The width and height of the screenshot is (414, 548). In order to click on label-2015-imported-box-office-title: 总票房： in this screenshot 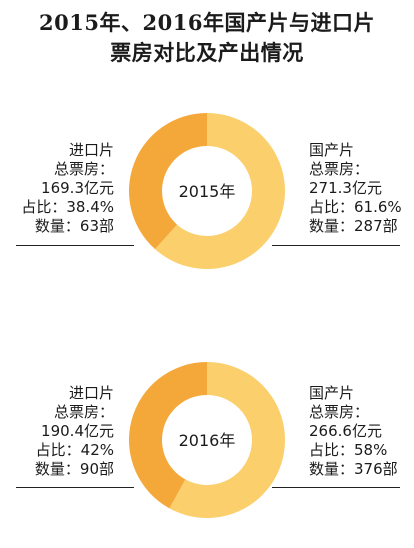, I will do `click(83, 169)`.